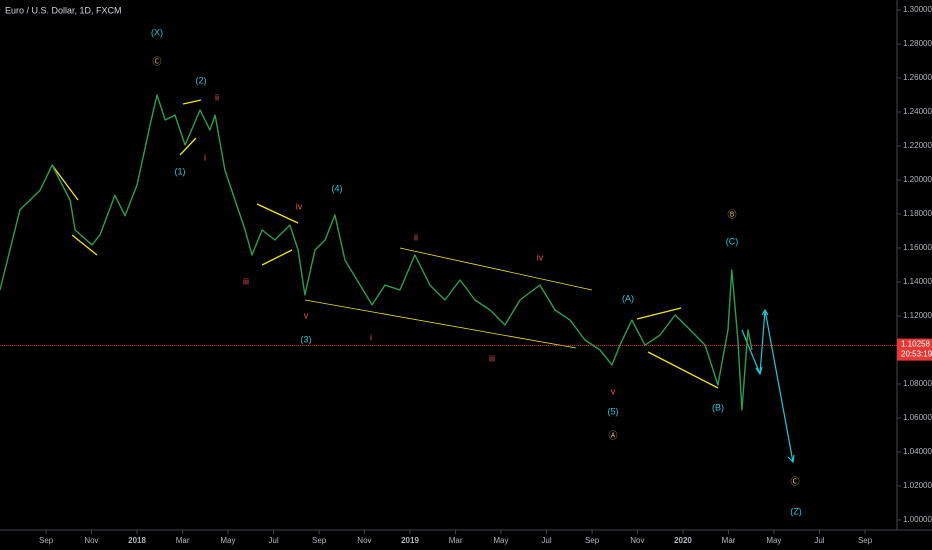 This screenshot has width=932, height=550. I want to click on wave-label: (1), so click(180, 171).